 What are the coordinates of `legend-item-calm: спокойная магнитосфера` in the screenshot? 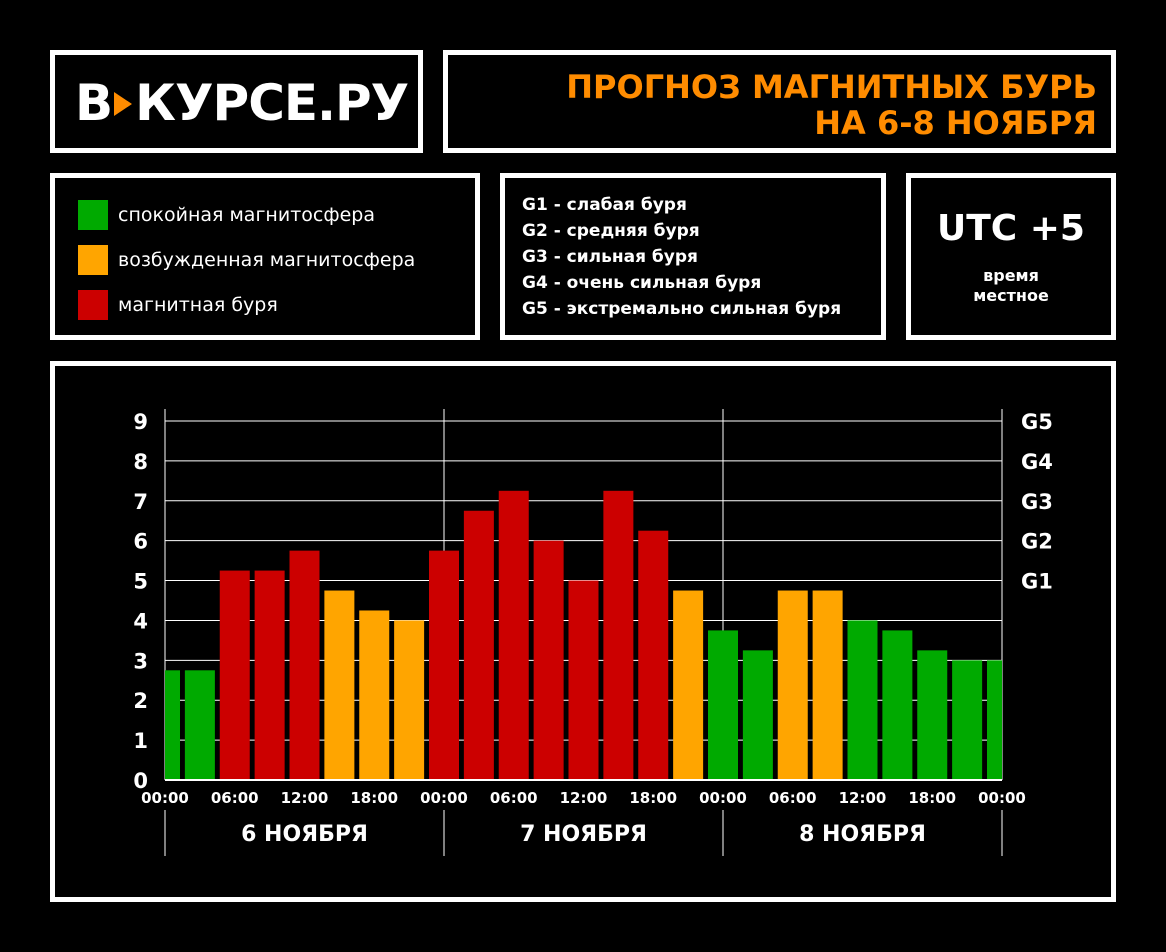 It's located at (226, 215).